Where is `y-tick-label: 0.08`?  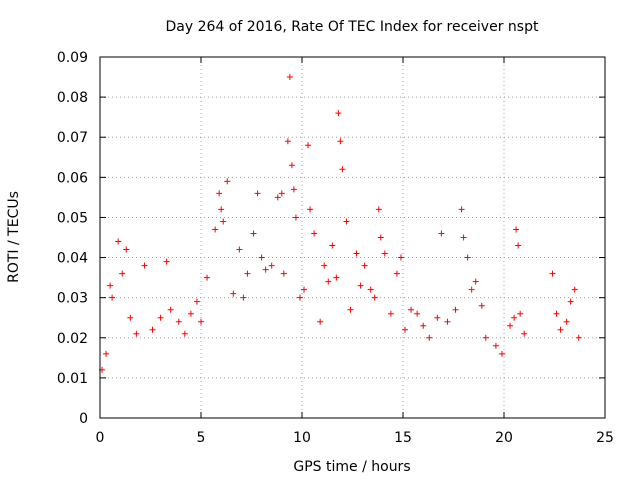 y-tick-label: 0.08 is located at coordinates (72, 98).